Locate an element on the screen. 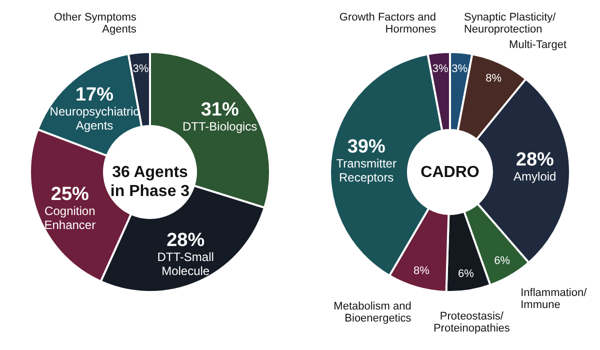  slice-label: Amyloid is located at coordinates (535, 177).